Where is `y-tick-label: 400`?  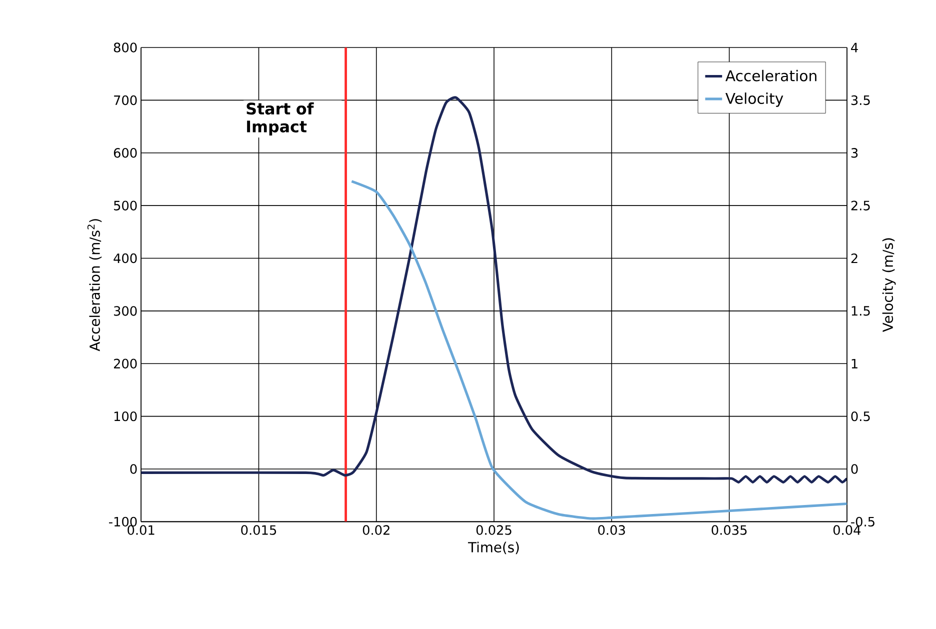
y-tick-label: 400 is located at coordinates (125, 259).